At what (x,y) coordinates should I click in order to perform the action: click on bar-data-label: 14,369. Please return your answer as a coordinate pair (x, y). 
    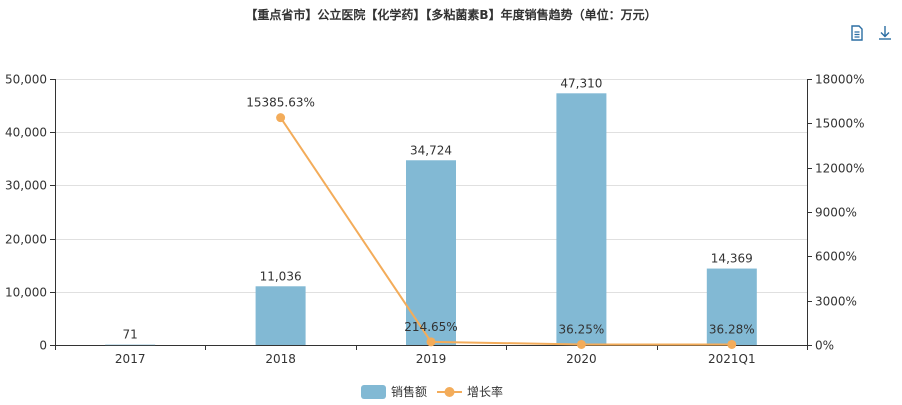
    Looking at the image, I should click on (732, 259).